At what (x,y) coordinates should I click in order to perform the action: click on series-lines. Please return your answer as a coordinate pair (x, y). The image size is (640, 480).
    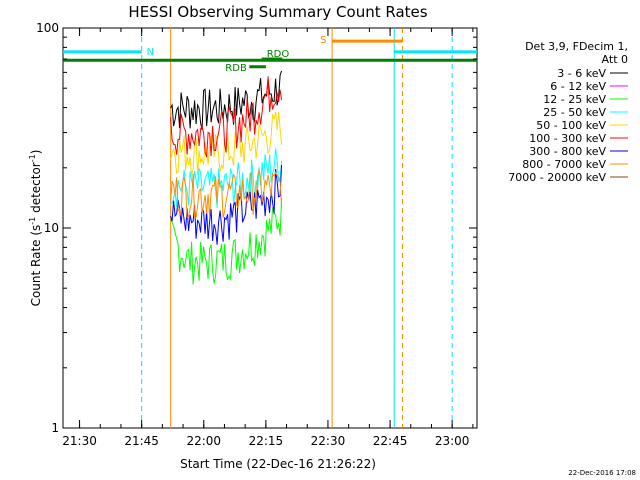
    Looking at the image, I should click on (226, 177).